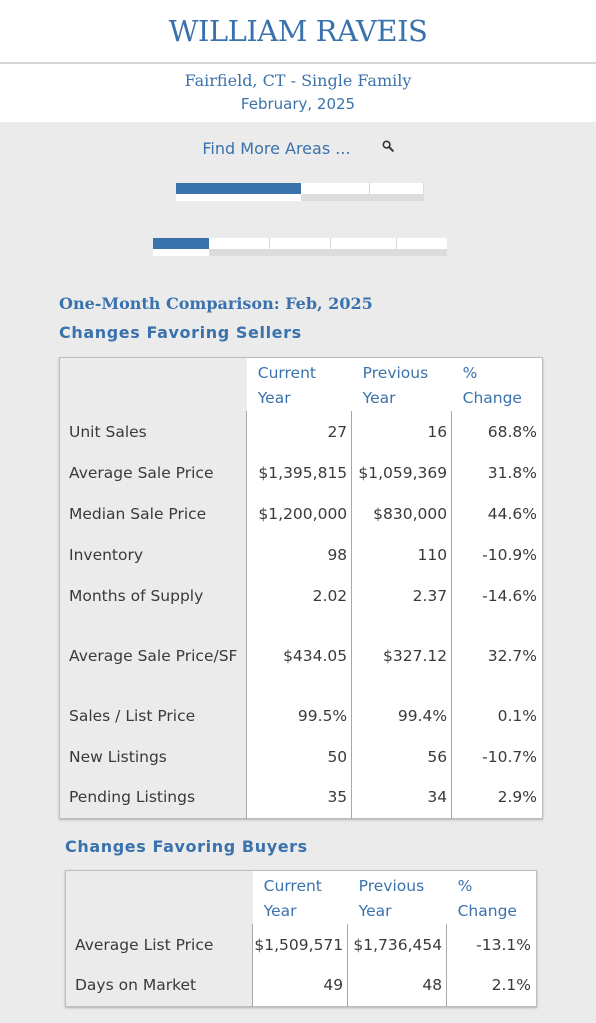 The width and height of the screenshot is (596, 1023). I want to click on row-label: Inventory, so click(153, 554).